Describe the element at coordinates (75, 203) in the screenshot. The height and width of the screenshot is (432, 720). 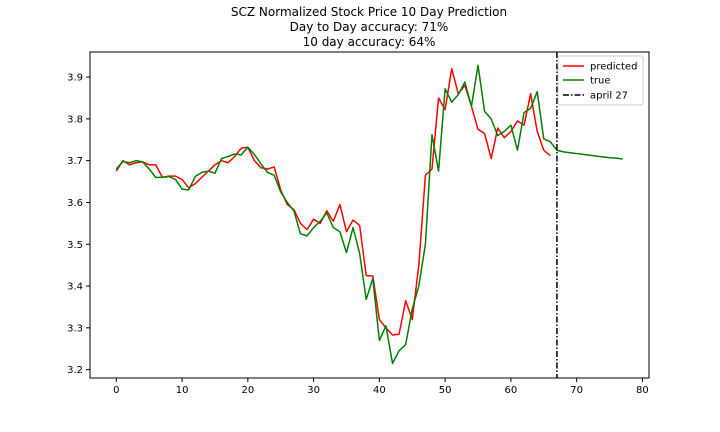
I see `y-tick-label: 3.6` at that location.